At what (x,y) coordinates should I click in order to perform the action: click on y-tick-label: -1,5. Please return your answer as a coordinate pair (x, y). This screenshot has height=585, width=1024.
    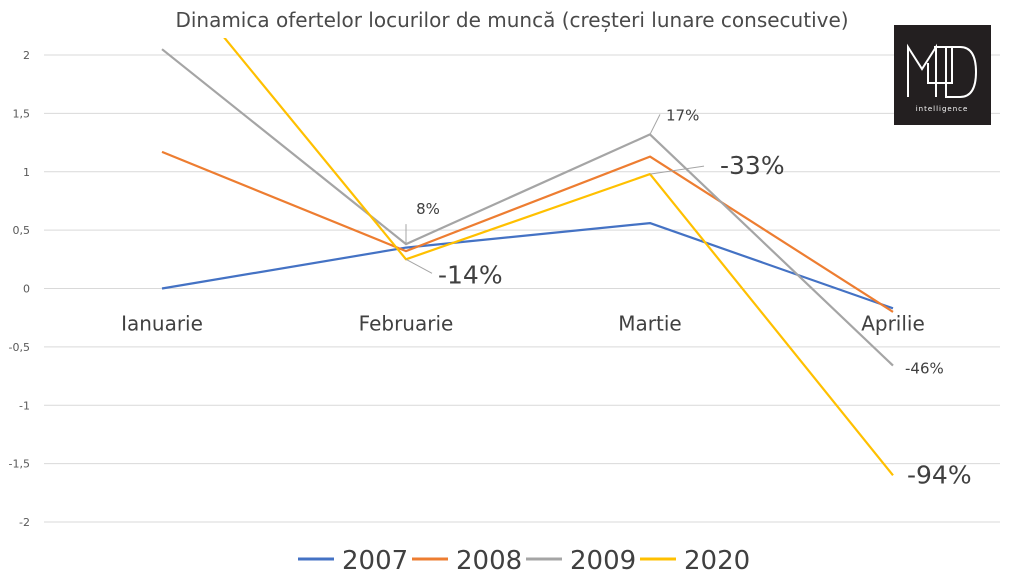
    Looking at the image, I should click on (19, 464).